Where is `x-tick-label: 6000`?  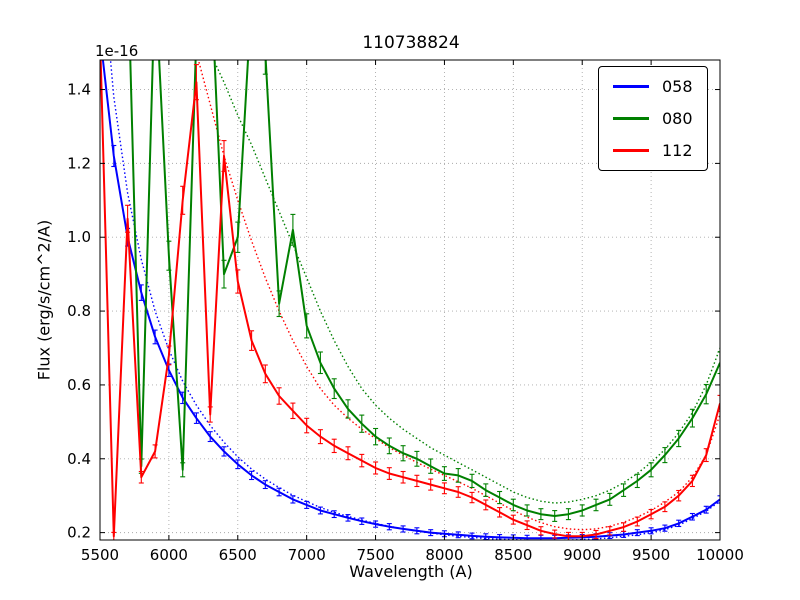
x-tick-label: 6000 is located at coordinates (169, 555).